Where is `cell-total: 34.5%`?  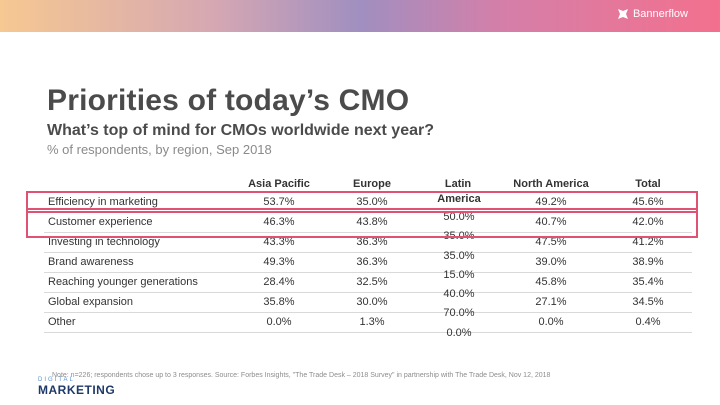 cell-total: 34.5% is located at coordinates (648, 302).